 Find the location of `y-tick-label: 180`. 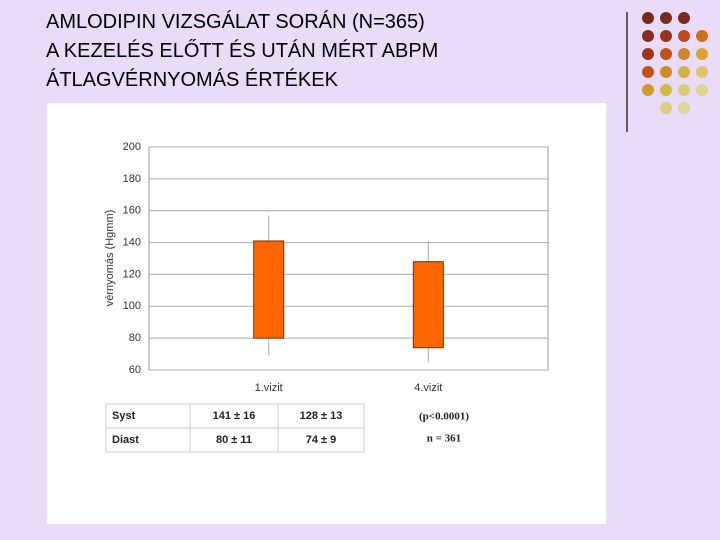

y-tick-label: 180 is located at coordinates (132, 179).